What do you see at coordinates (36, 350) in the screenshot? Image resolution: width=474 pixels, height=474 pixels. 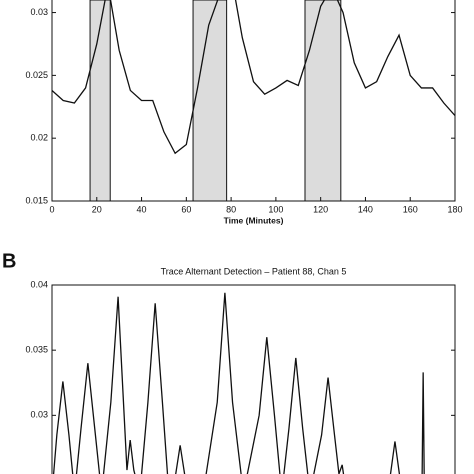 I see `y-tick-label: 0.035` at bounding box center [36, 350].